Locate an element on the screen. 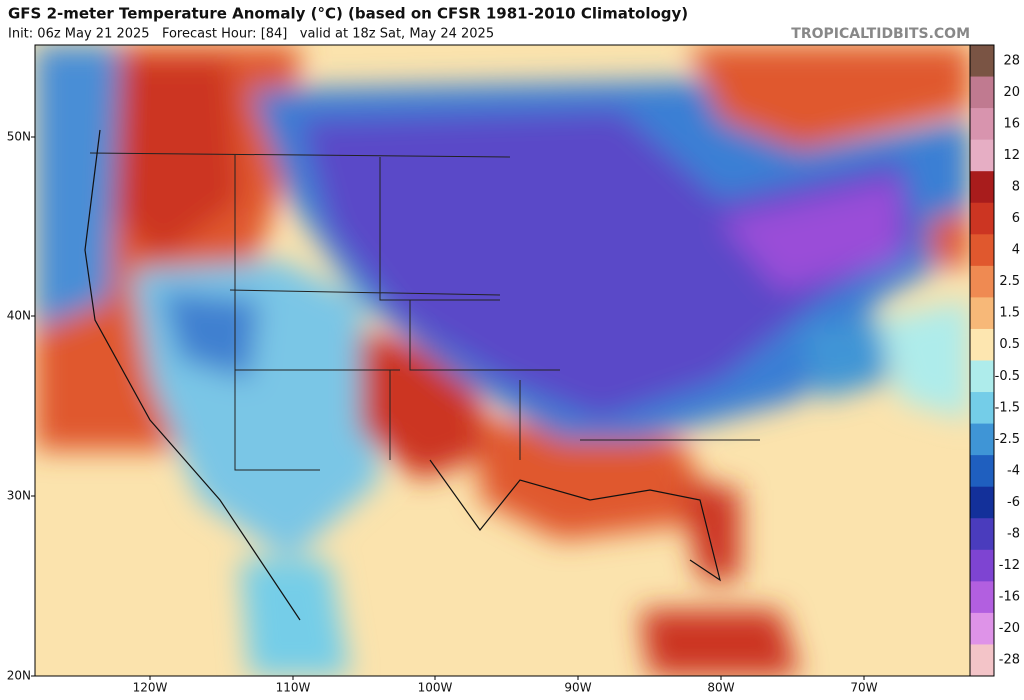 Image resolution: width=1024 pixels, height=700 pixels. lon-label: 120W is located at coordinates (150, 688).